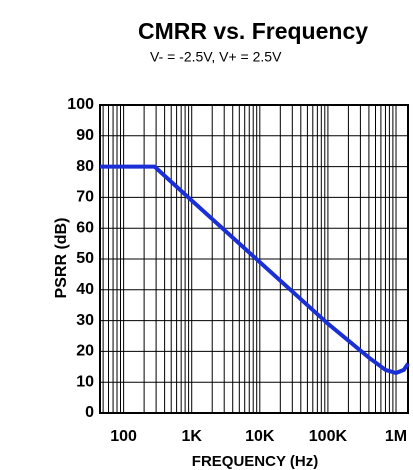 The width and height of the screenshot is (413, 470). I want to click on x-tick-label: 100, so click(123, 436).